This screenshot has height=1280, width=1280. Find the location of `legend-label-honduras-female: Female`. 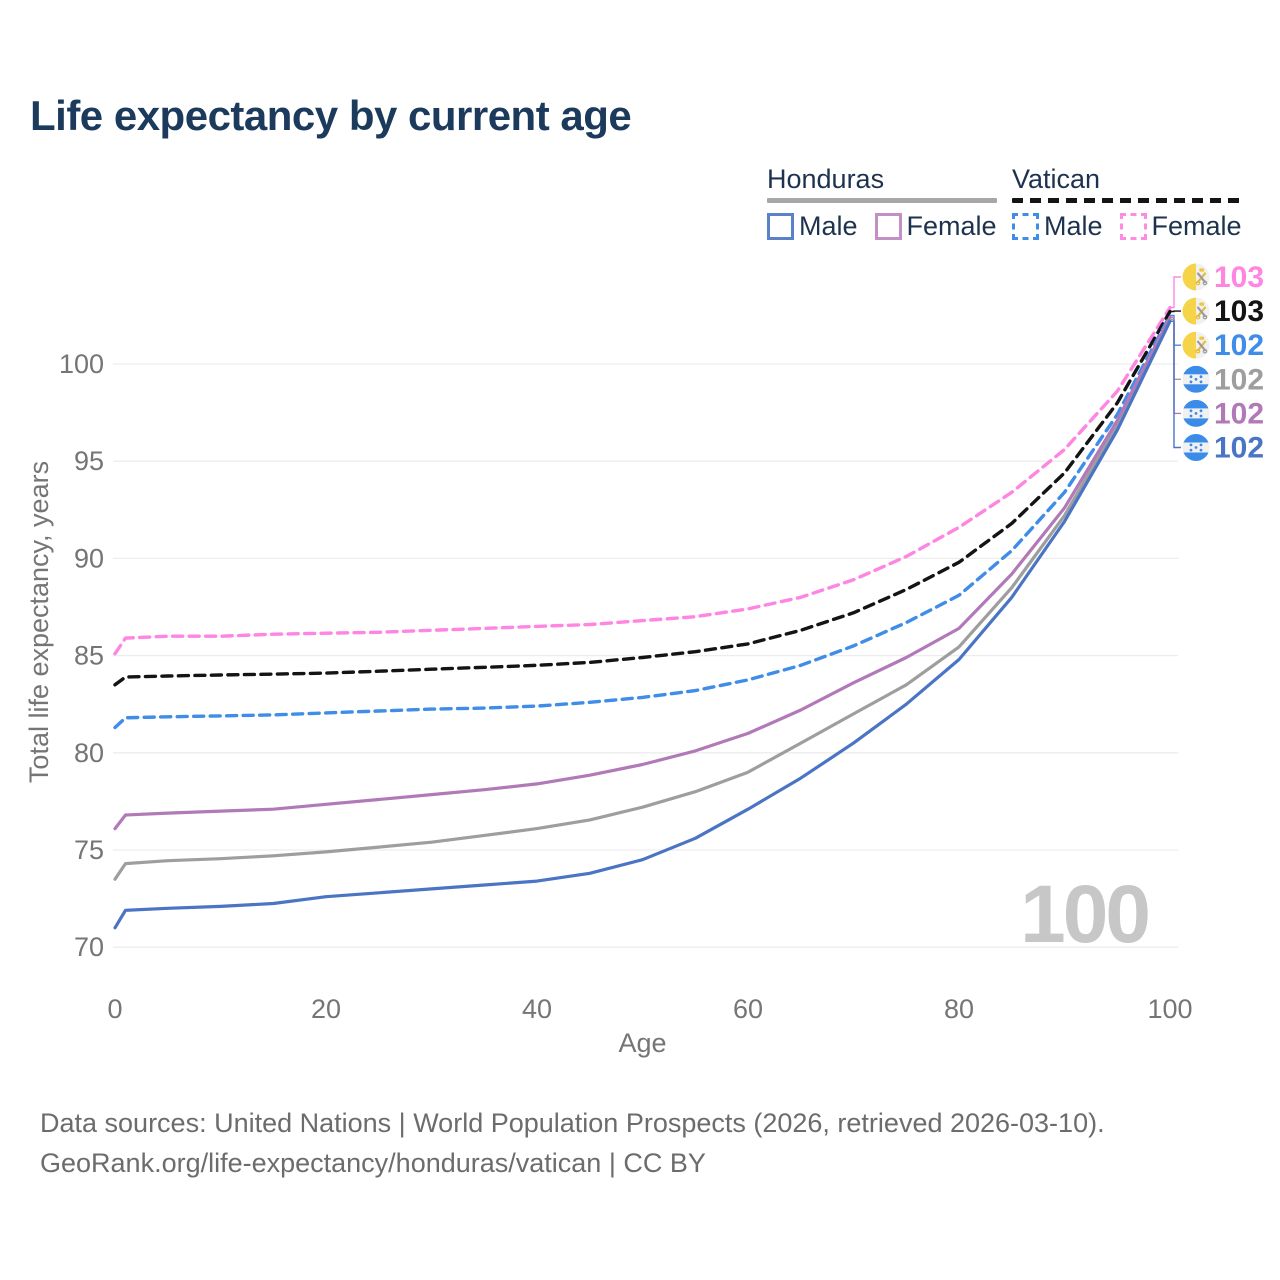

legend-label-honduras-female: Female is located at coordinates (951, 226).